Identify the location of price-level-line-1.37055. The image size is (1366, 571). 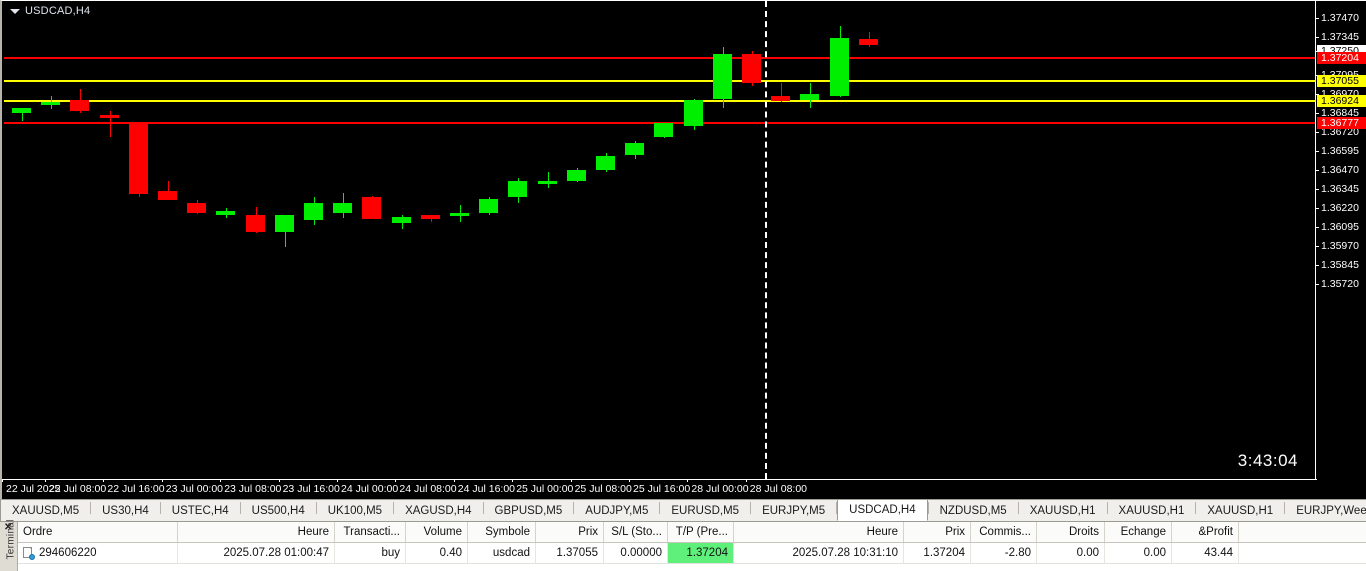
(660, 81).